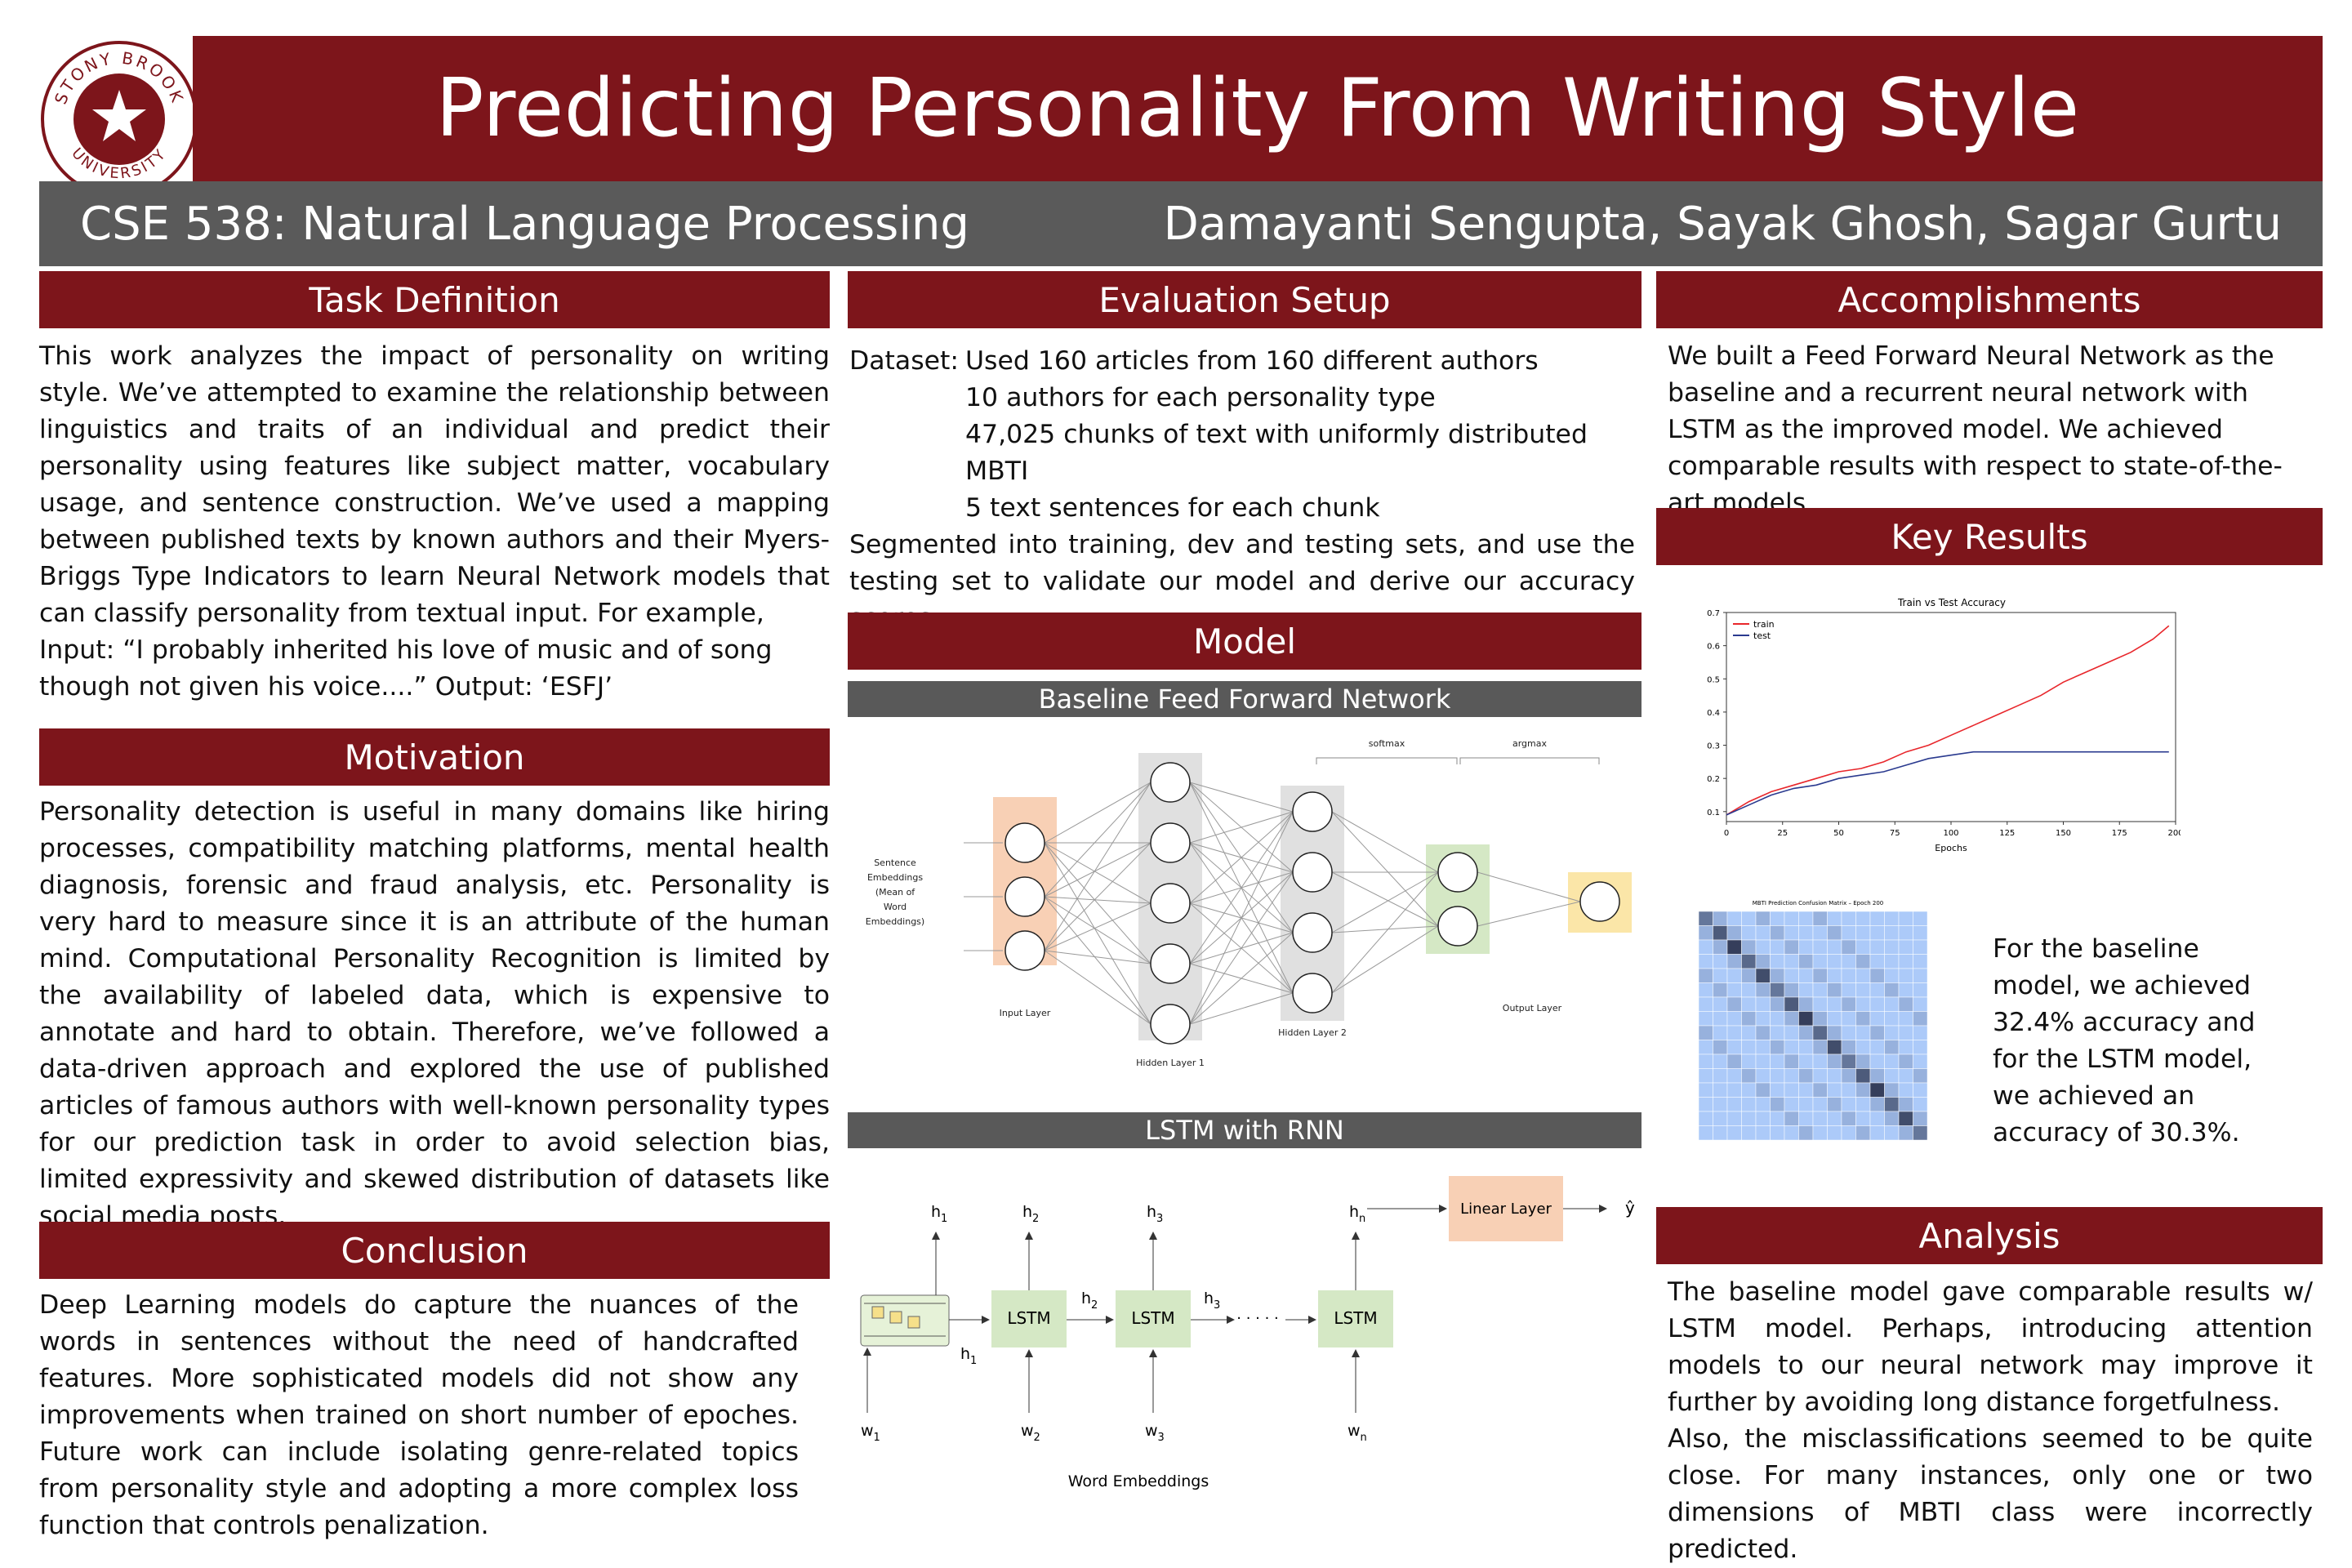 This screenshot has width=2352, height=1568. I want to click on y-tick-label: 0.1, so click(1713, 812).